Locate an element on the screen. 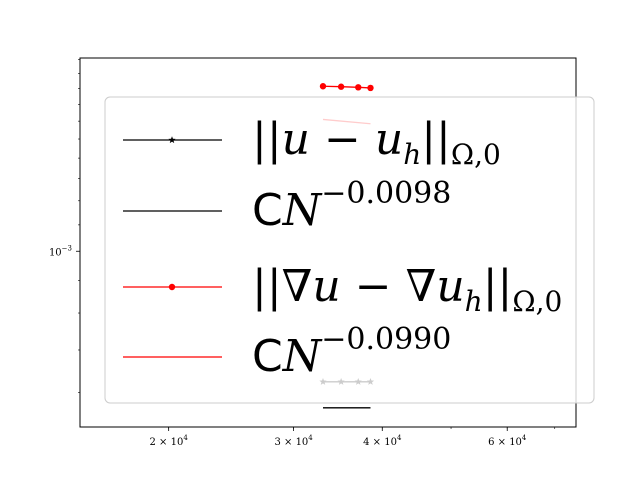 This screenshot has height=480, width=640. legend-label: ||u − uh||Ω,0 is located at coordinates (376, 142).